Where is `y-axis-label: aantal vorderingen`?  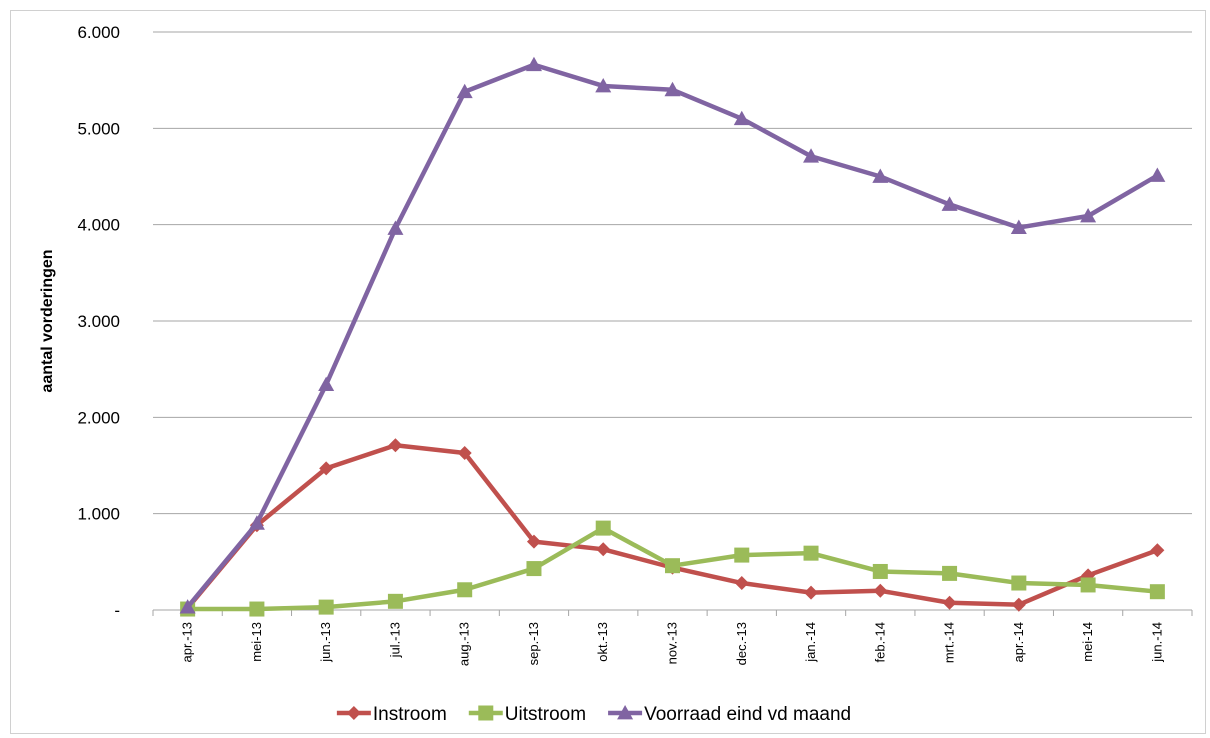 y-axis-label: aantal vorderingen is located at coordinates (47, 320).